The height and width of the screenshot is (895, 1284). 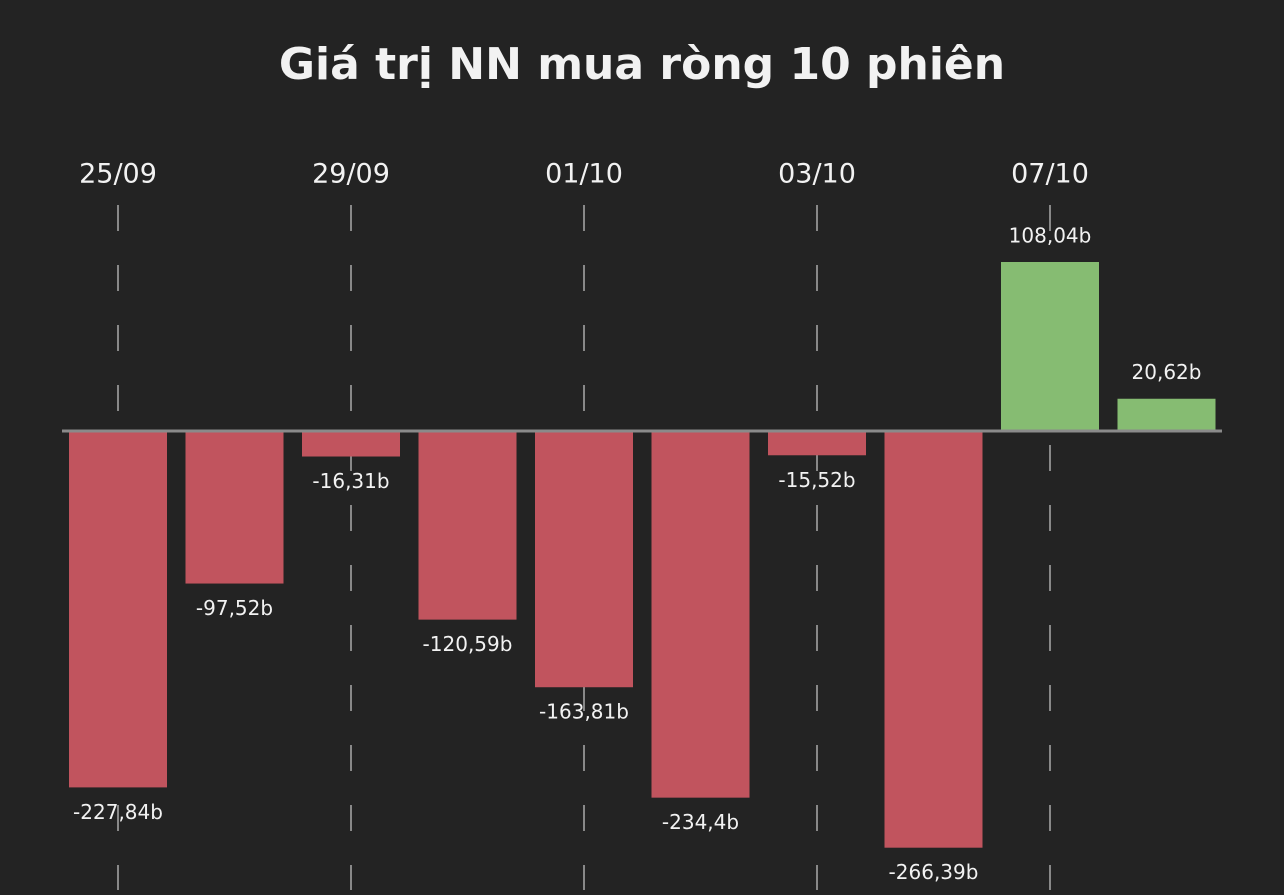 I want to click on value-label: -266,39b, so click(x=934, y=872).